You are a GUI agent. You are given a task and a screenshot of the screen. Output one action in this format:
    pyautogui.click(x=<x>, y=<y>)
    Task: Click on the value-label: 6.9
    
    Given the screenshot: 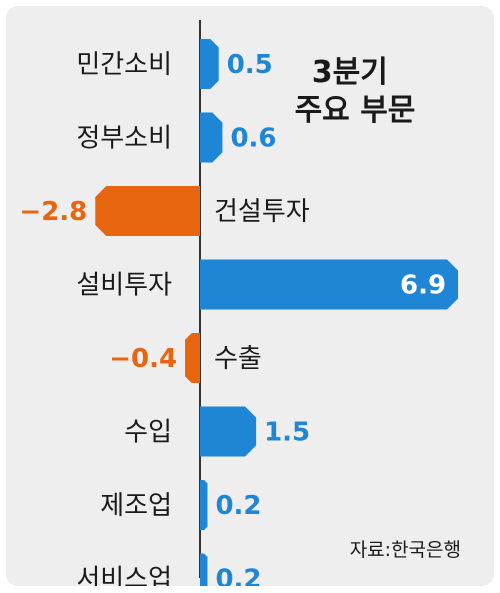 What is the action you would take?
    pyautogui.click(x=423, y=286)
    